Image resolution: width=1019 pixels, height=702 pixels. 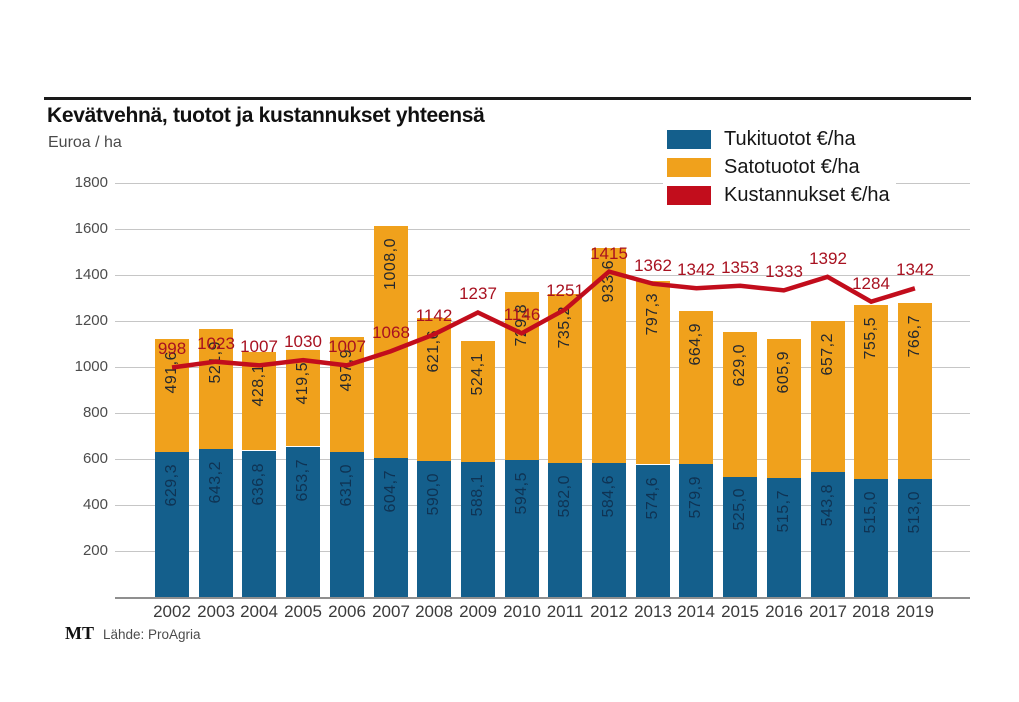 What do you see at coordinates (653, 372) in the screenshot?
I see `bar-segment-satotuotot: 797,3` at bounding box center [653, 372].